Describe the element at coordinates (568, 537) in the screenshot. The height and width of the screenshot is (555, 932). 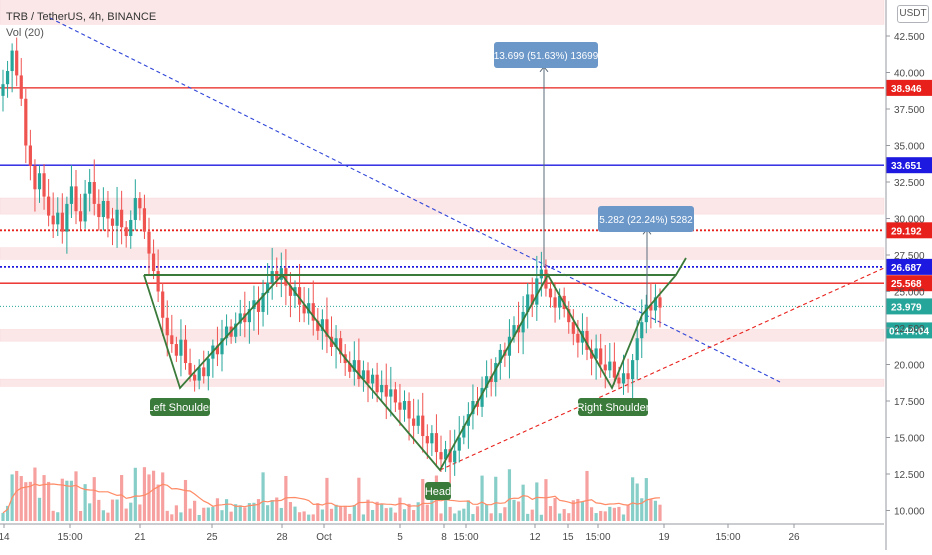
I see `time-tick-label: 15` at that location.